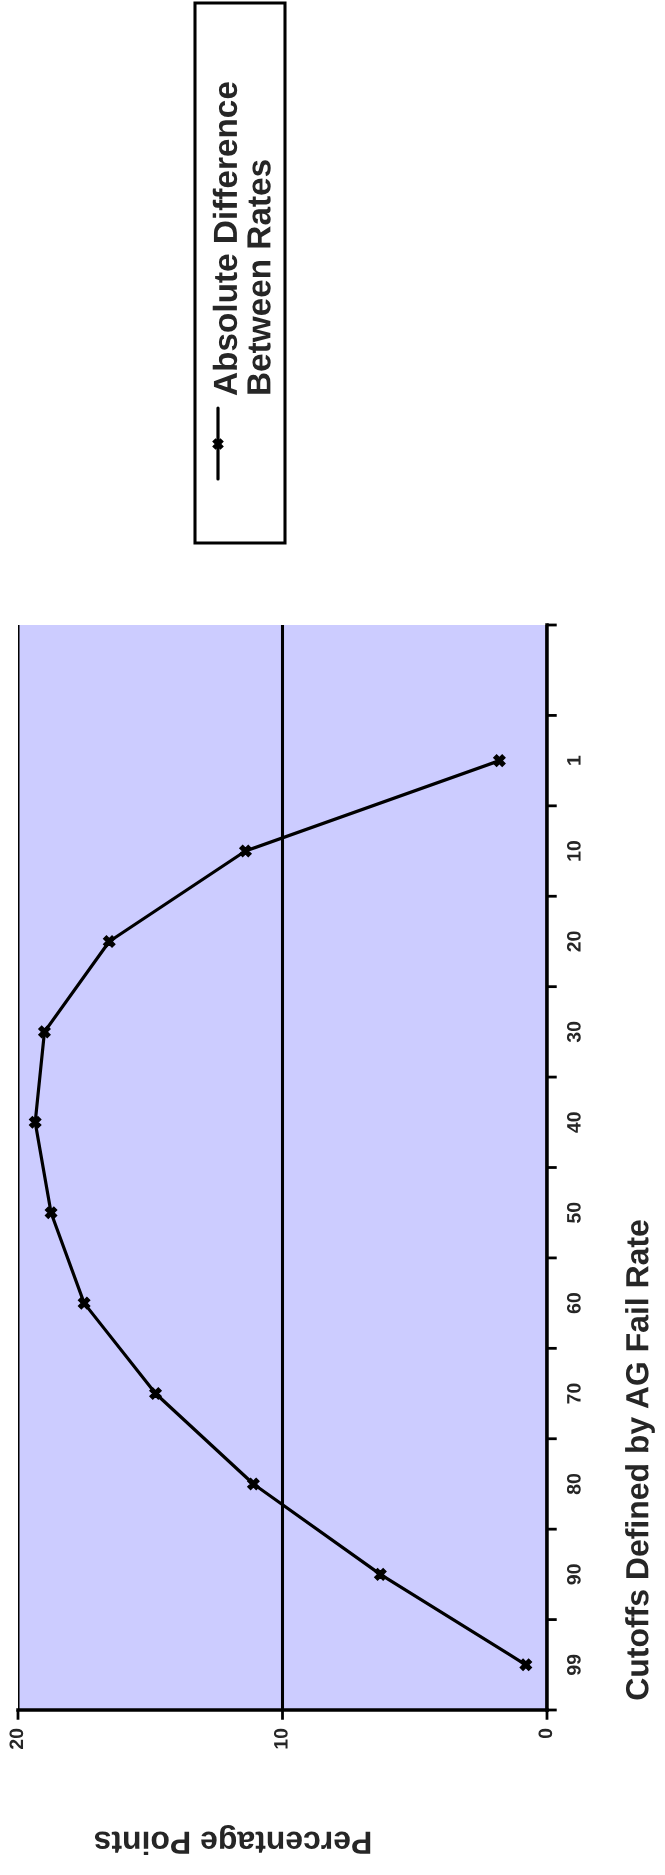 The image size is (665, 1875). What do you see at coordinates (573, 1032) in the screenshot?
I see `y-tick-label: 30` at bounding box center [573, 1032].